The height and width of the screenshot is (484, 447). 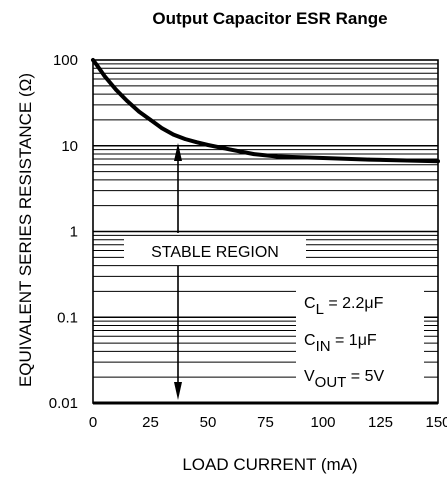 I want to click on x-tick-label: 100, so click(x=322, y=422).